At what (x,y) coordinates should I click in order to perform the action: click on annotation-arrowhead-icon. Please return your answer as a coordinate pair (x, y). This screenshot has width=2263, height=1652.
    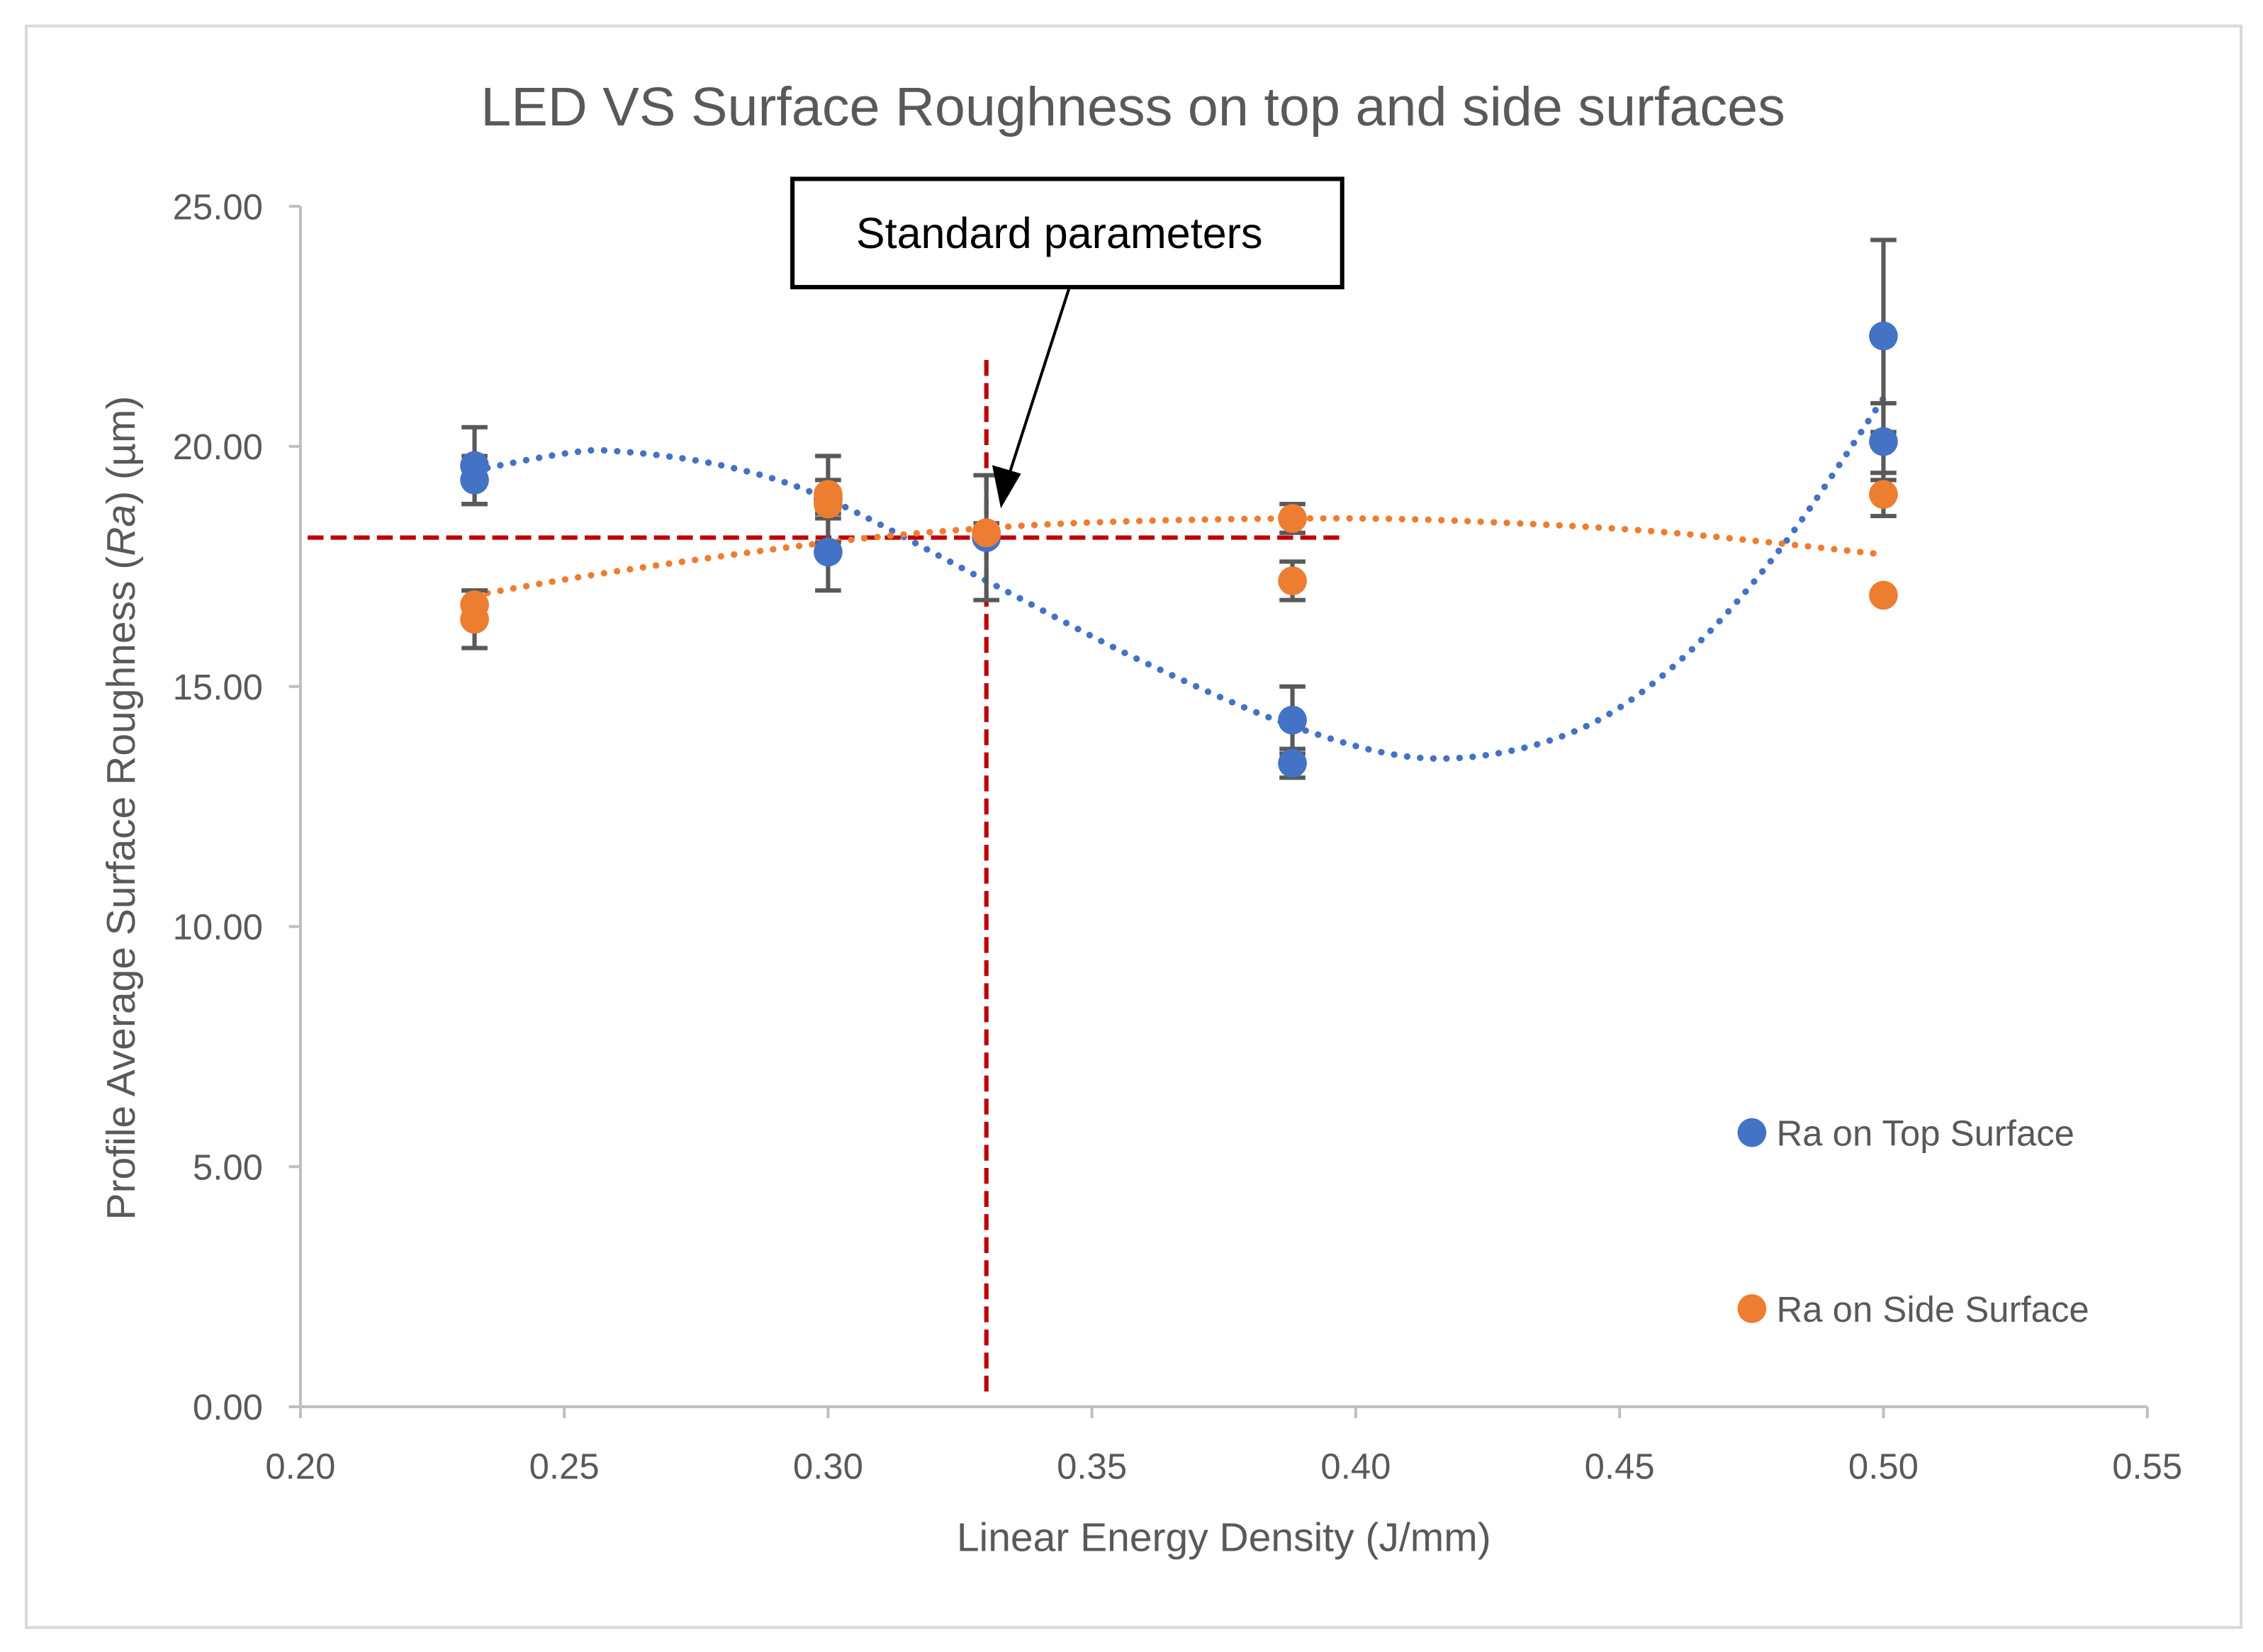
    Looking at the image, I should click on (1007, 487).